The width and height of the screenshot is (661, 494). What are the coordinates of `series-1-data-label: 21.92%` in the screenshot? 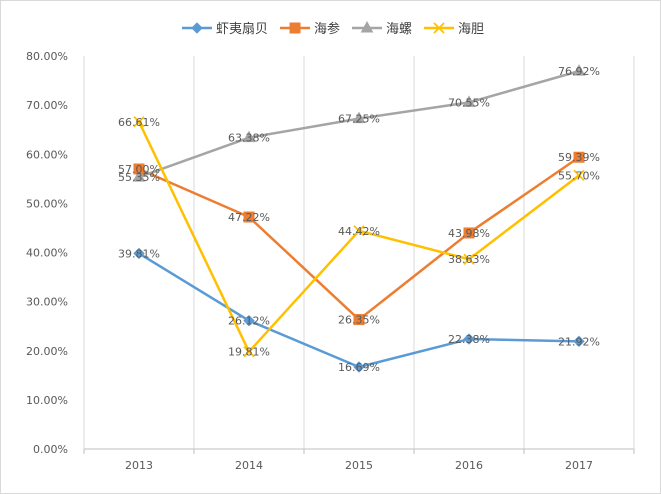 It's located at (579, 341).